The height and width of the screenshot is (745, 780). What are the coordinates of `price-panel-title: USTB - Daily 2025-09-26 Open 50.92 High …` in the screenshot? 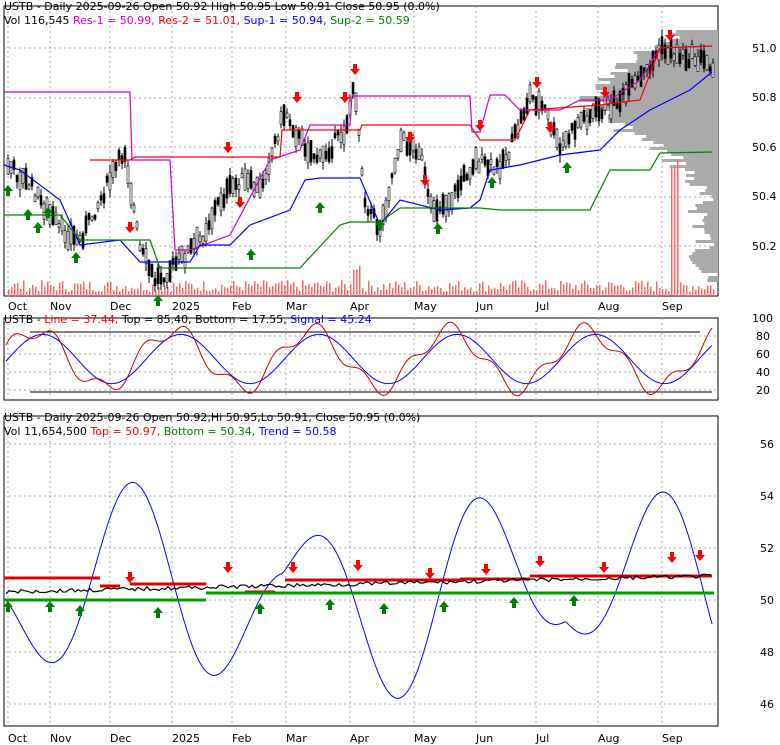 It's located at (222, 6).